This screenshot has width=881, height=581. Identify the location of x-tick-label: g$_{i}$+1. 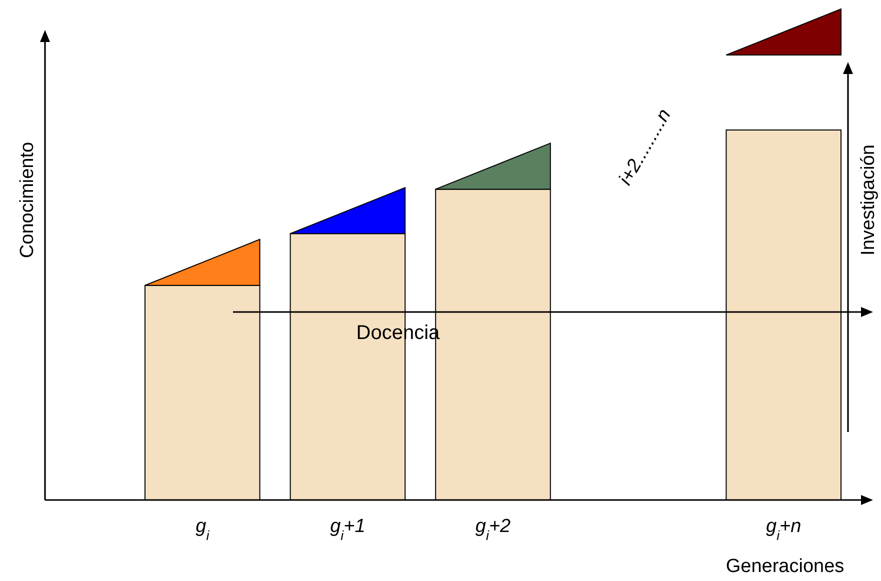
(348, 529).